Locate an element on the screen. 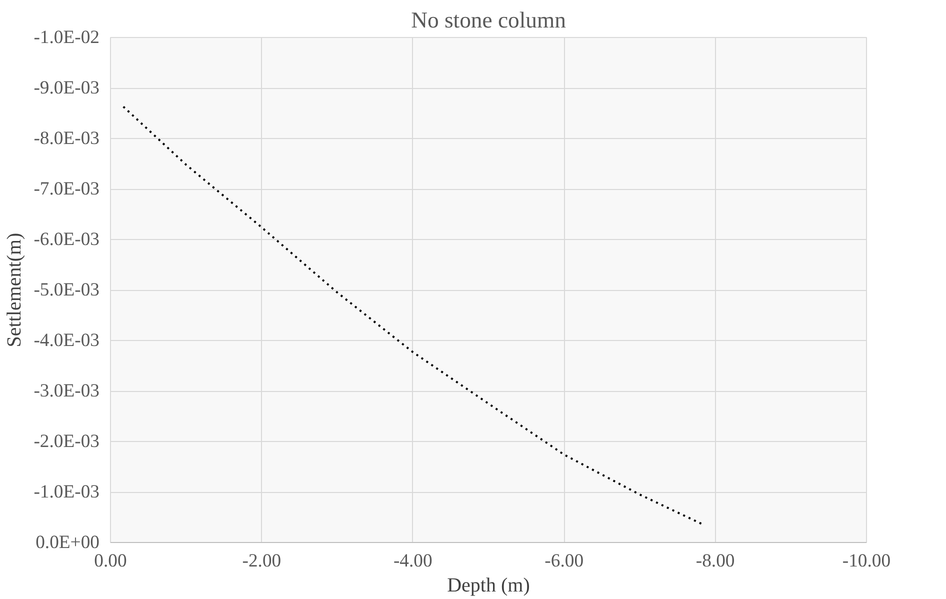 This screenshot has width=946, height=599. x-tick-label: 0.00 is located at coordinates (110, 561).